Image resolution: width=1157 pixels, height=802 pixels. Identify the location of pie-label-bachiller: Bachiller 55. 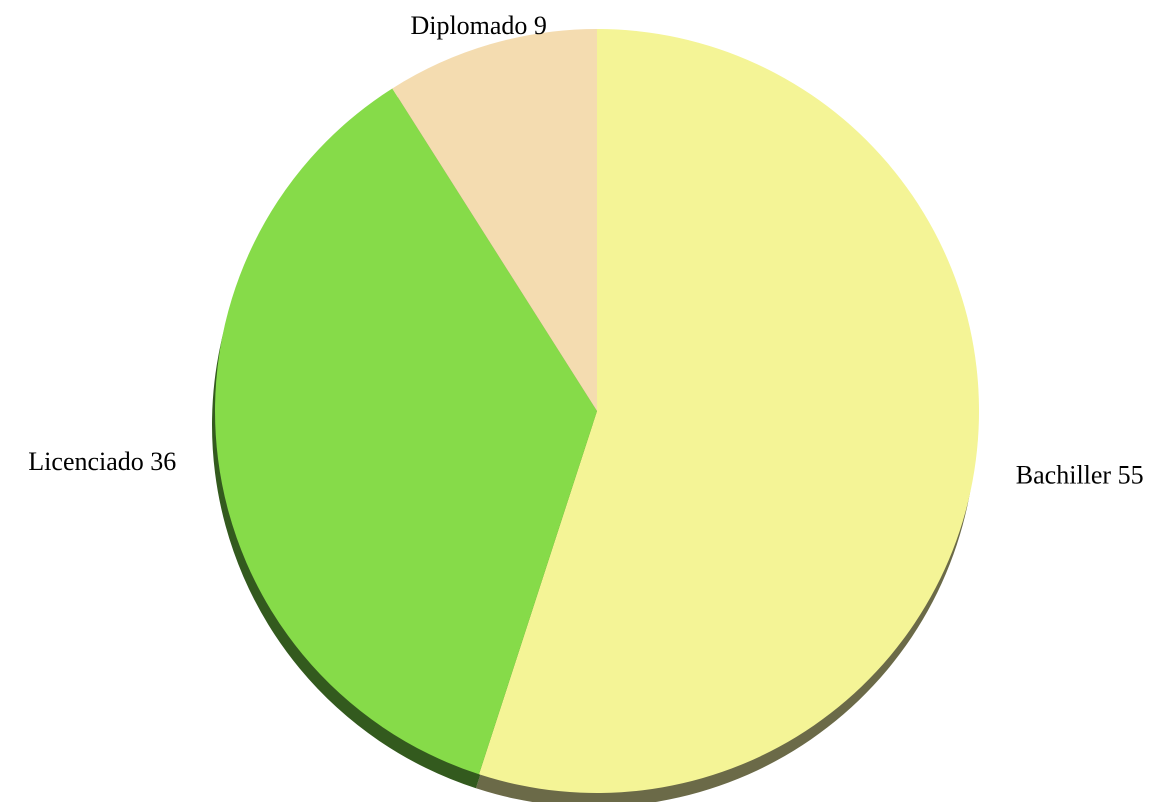
(1080, 474).